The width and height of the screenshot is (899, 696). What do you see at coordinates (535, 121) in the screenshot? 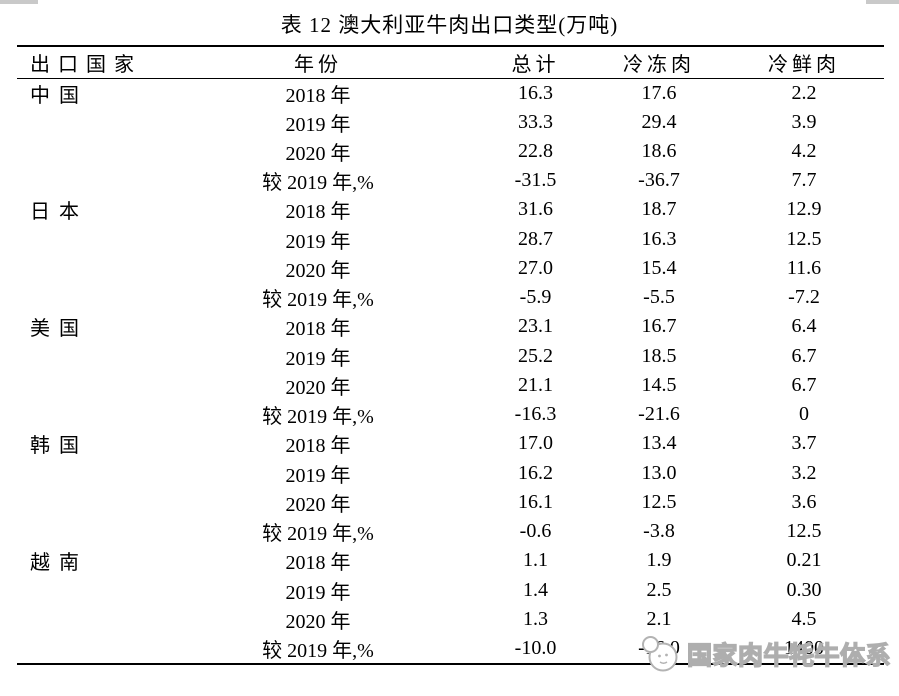
I see `total-value-cell: 33.3` at bounding box center [535, 121].